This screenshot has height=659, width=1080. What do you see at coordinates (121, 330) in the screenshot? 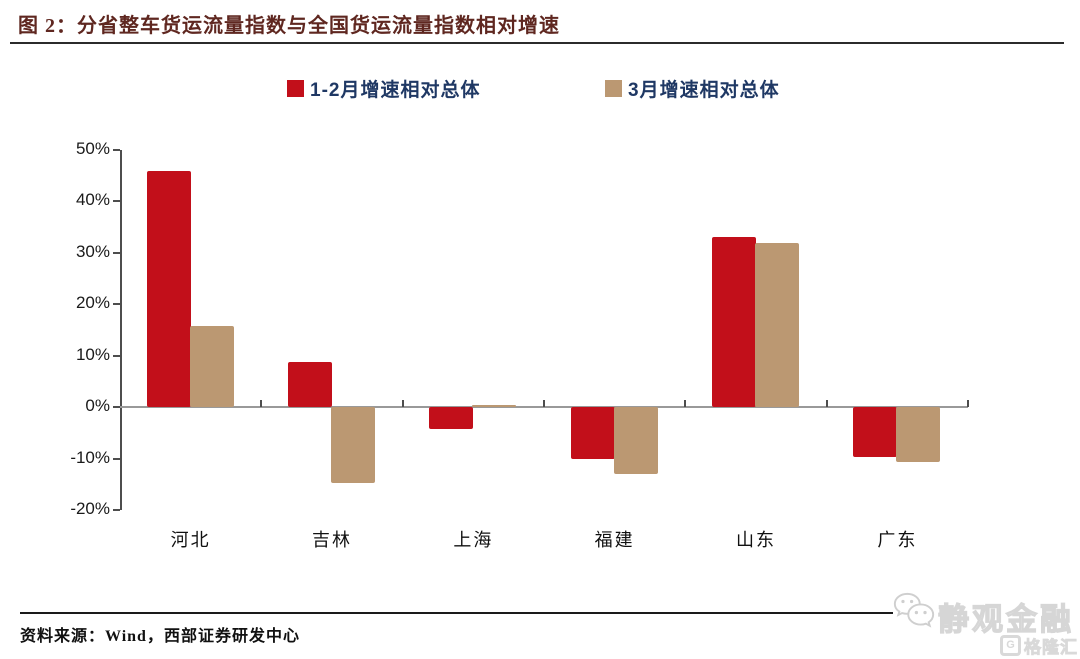
I see `y-axis-line` at bounding box center [121, 330].